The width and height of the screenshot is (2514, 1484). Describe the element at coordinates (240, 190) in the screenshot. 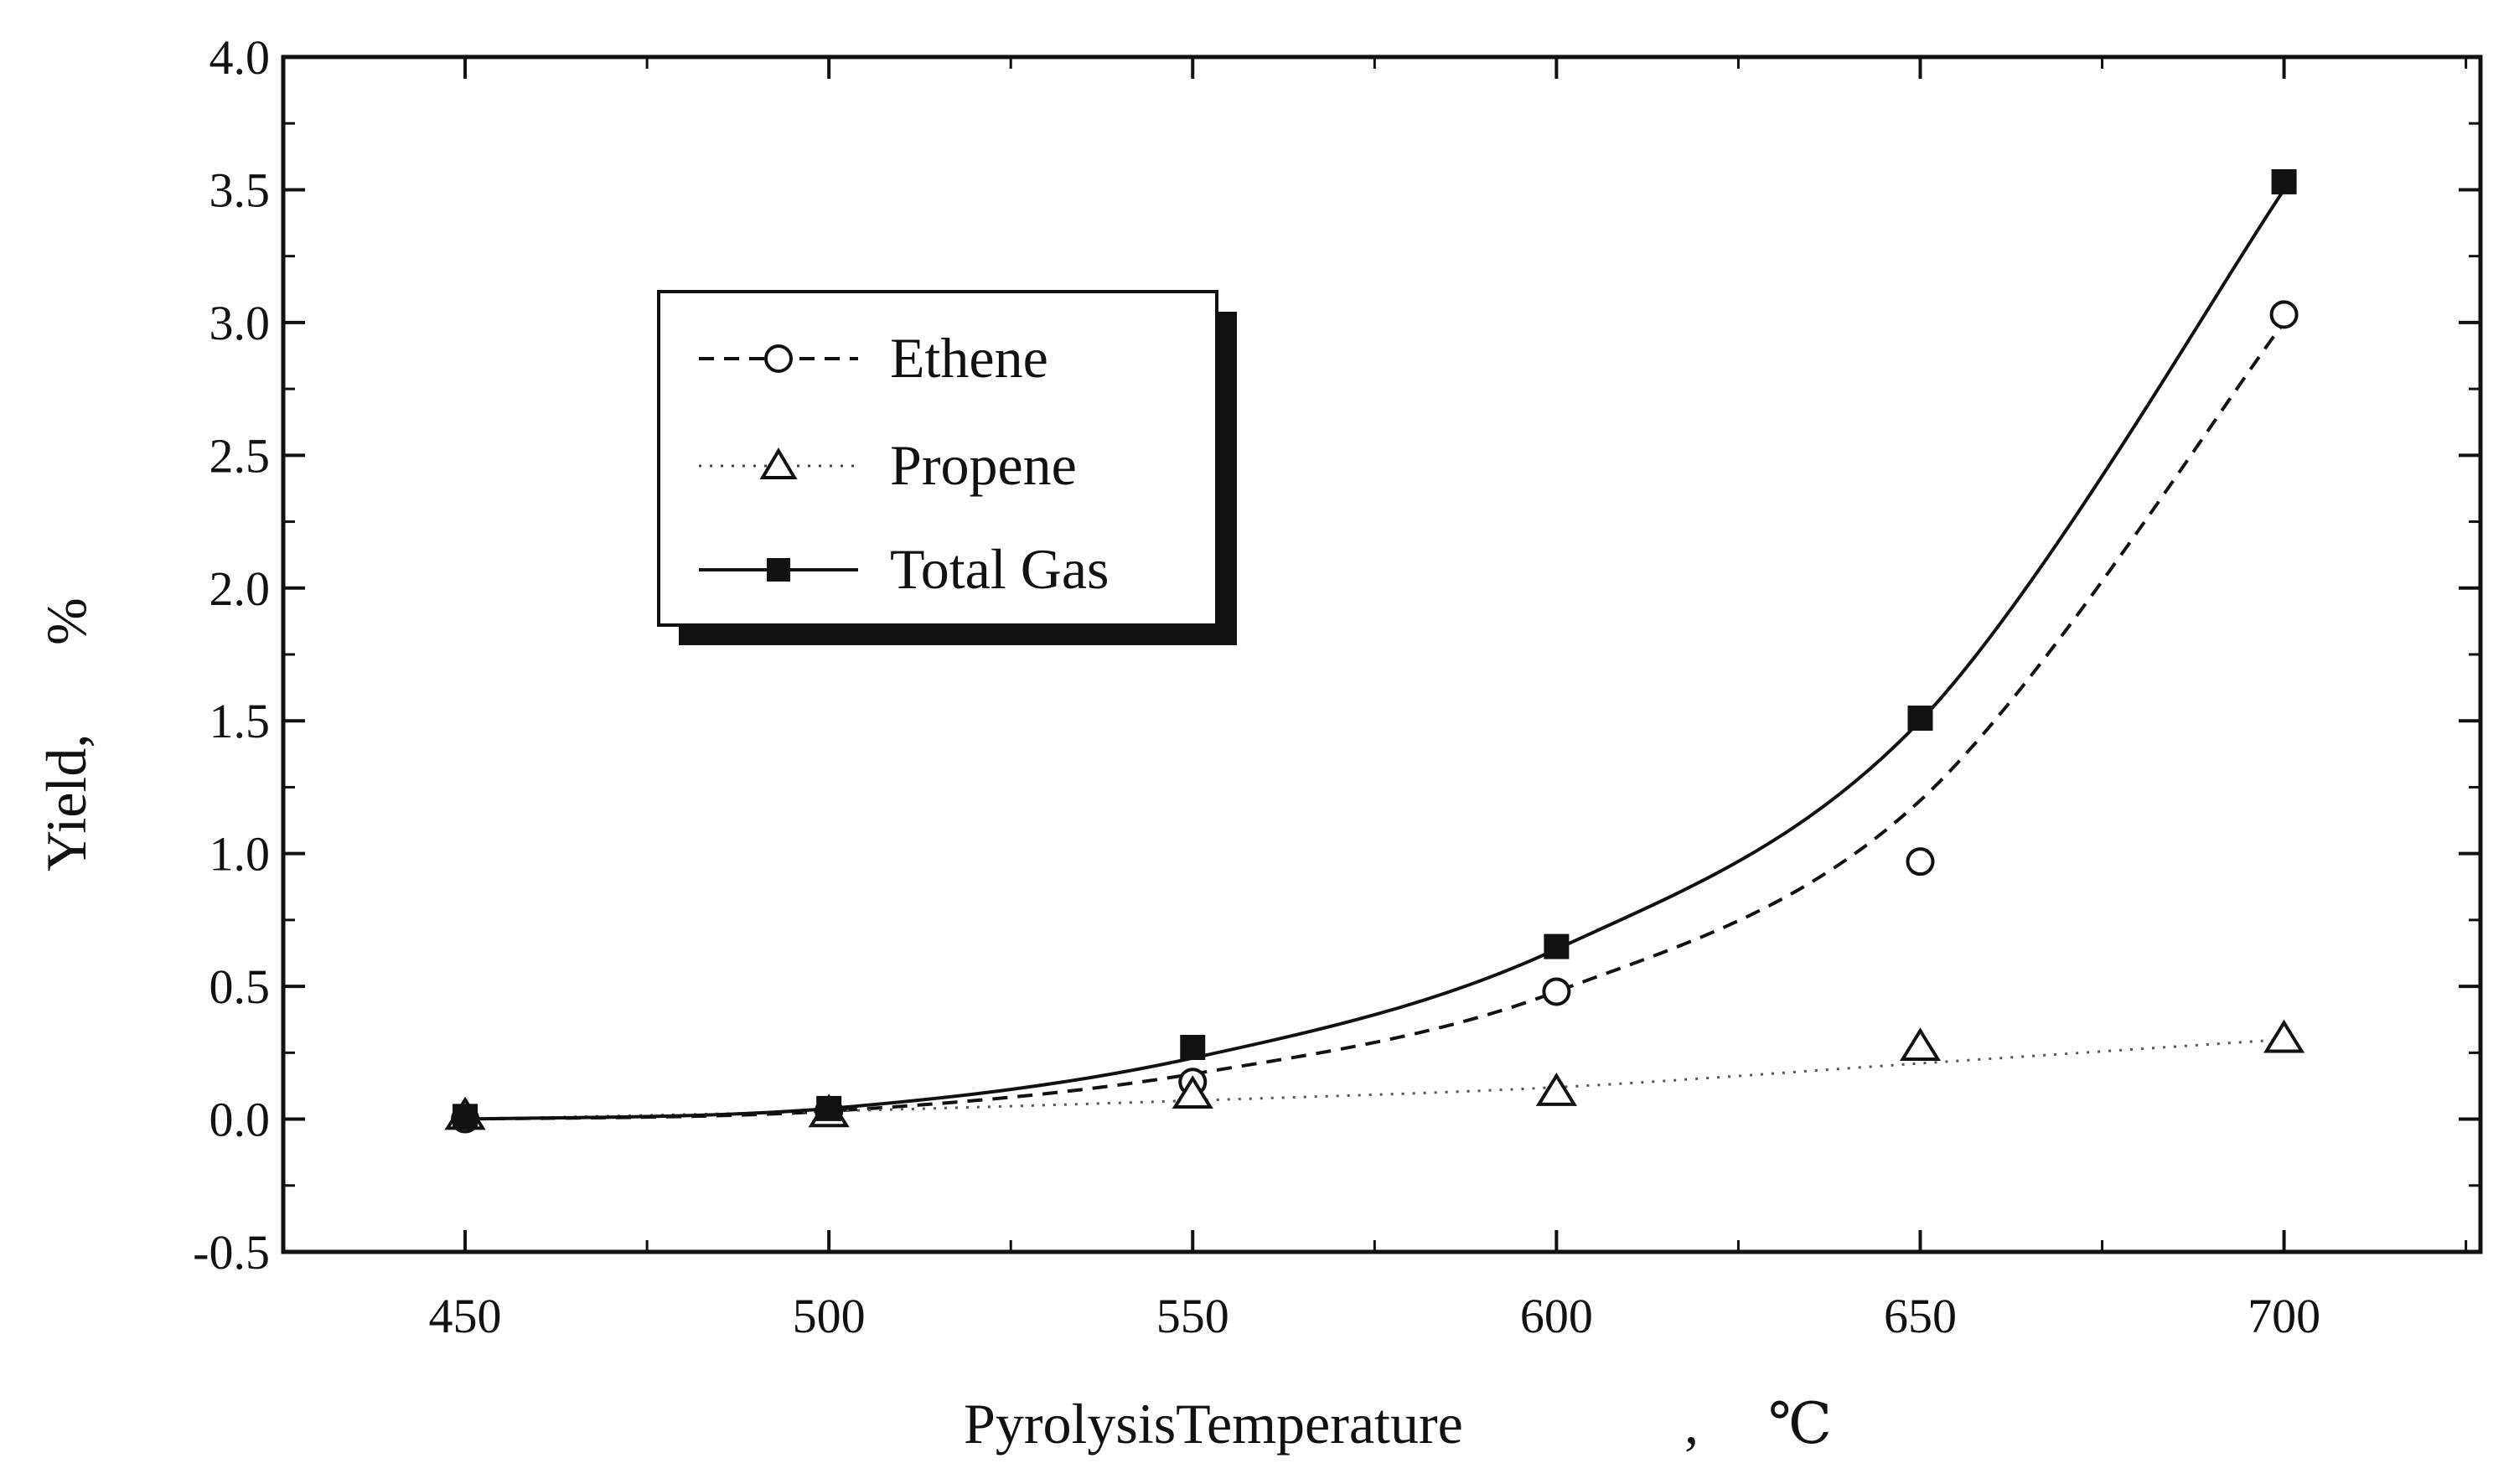

I see `y-tick-label: 3.5` at that location.